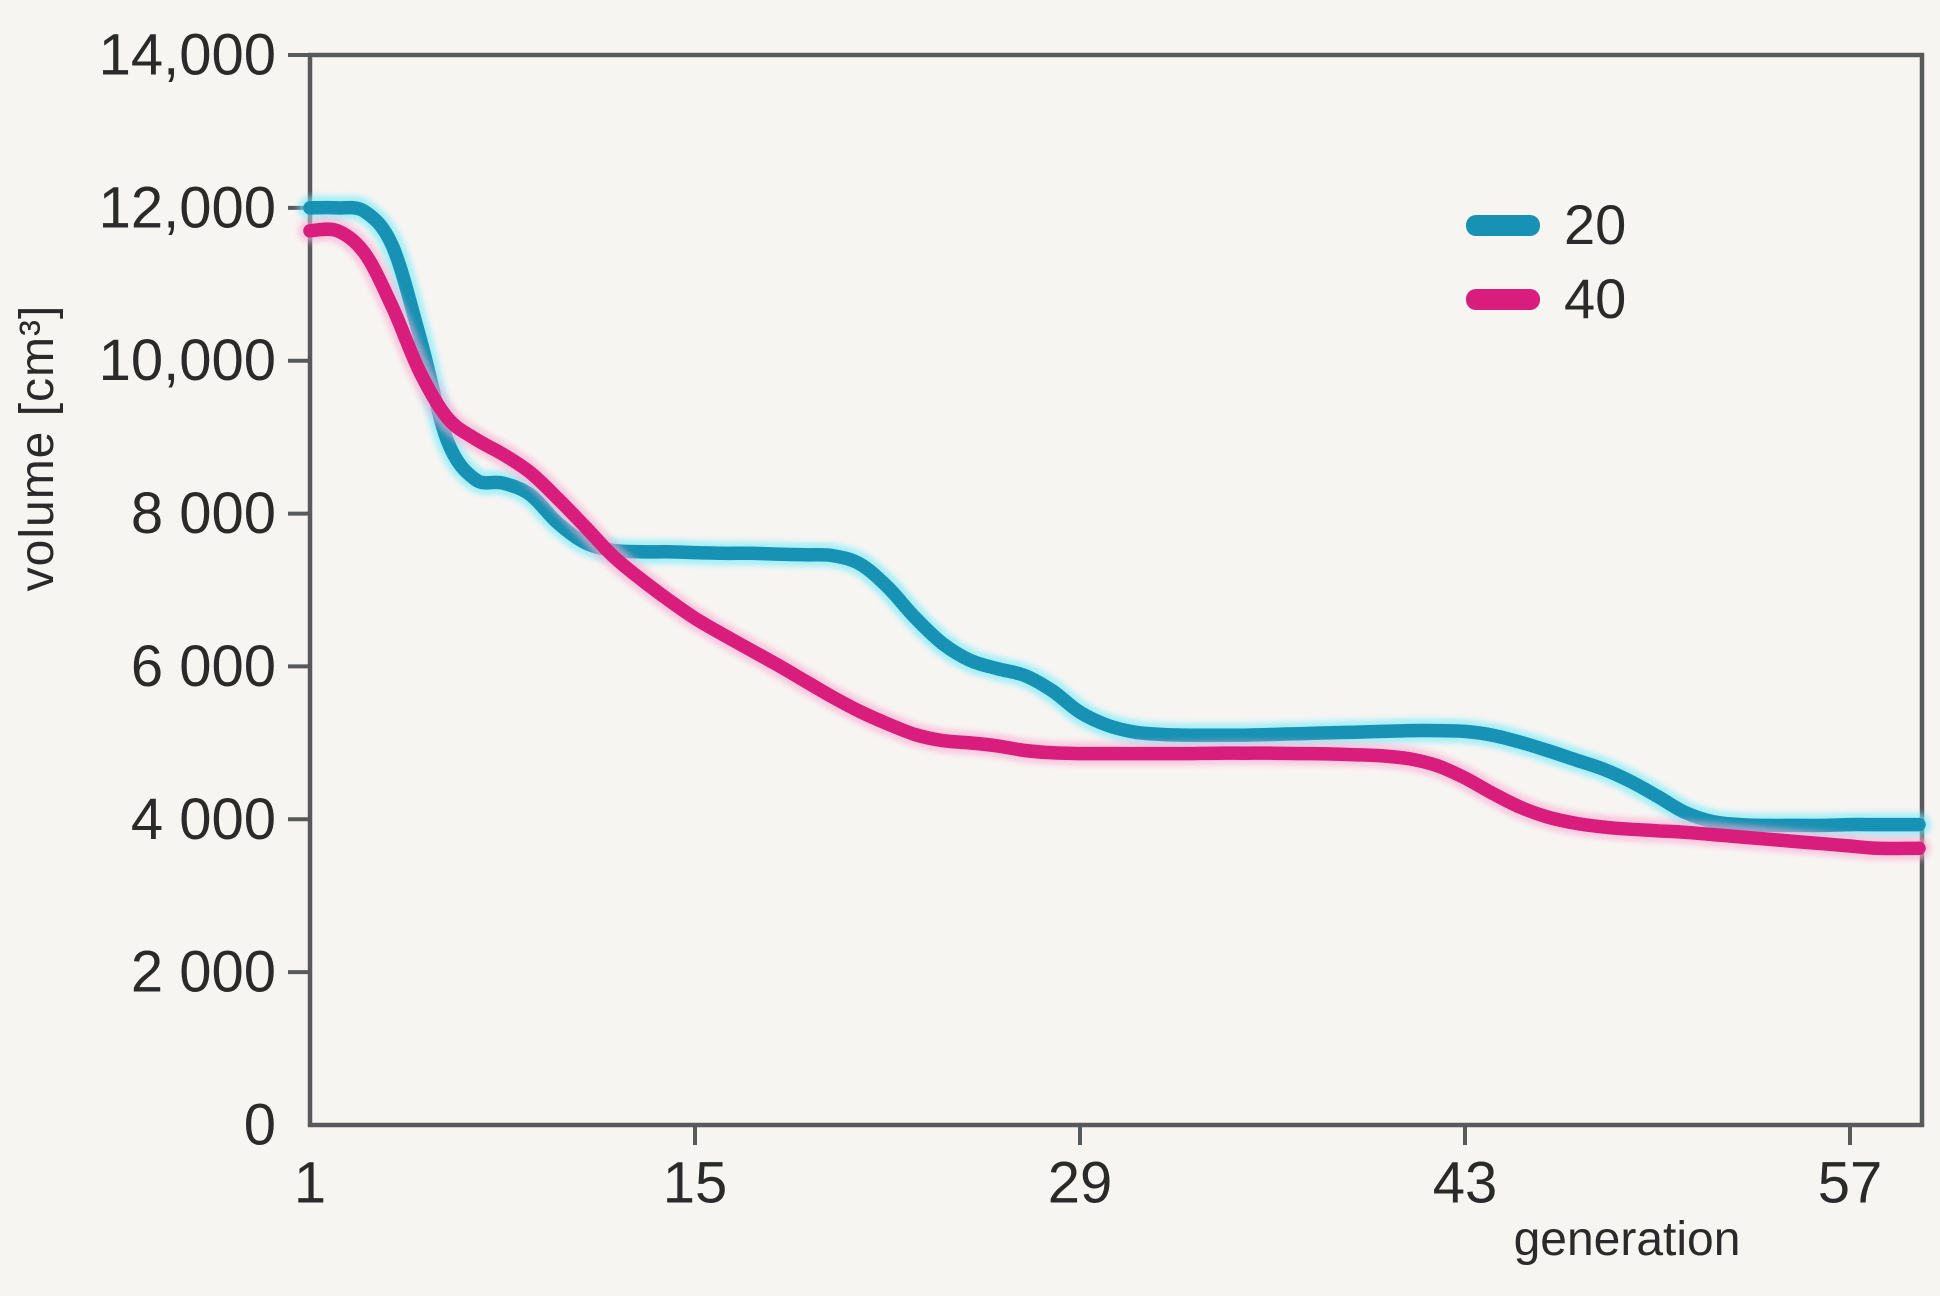 This screenshot has width=1940, height=1296. I want to click on x-tick-label: 29, so click(1080, 1183).